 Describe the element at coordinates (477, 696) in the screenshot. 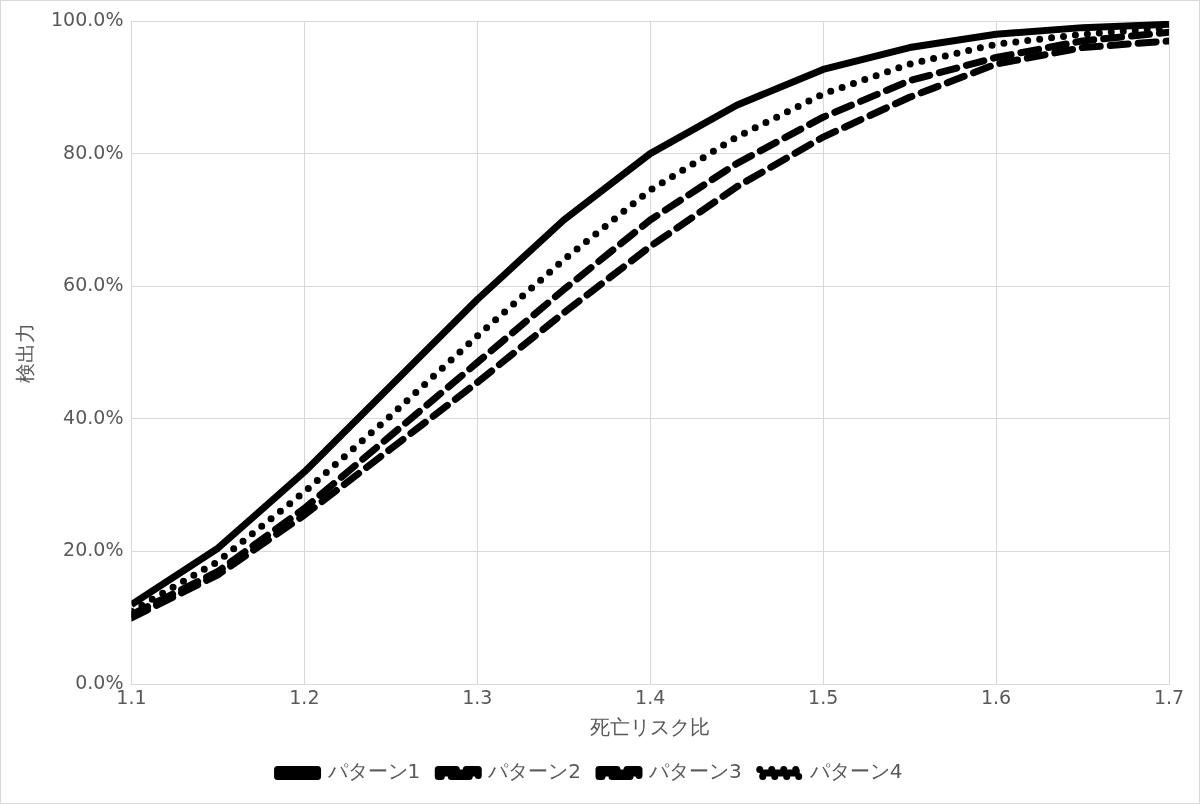

I see `x-tick-label: 1.3` at that location.